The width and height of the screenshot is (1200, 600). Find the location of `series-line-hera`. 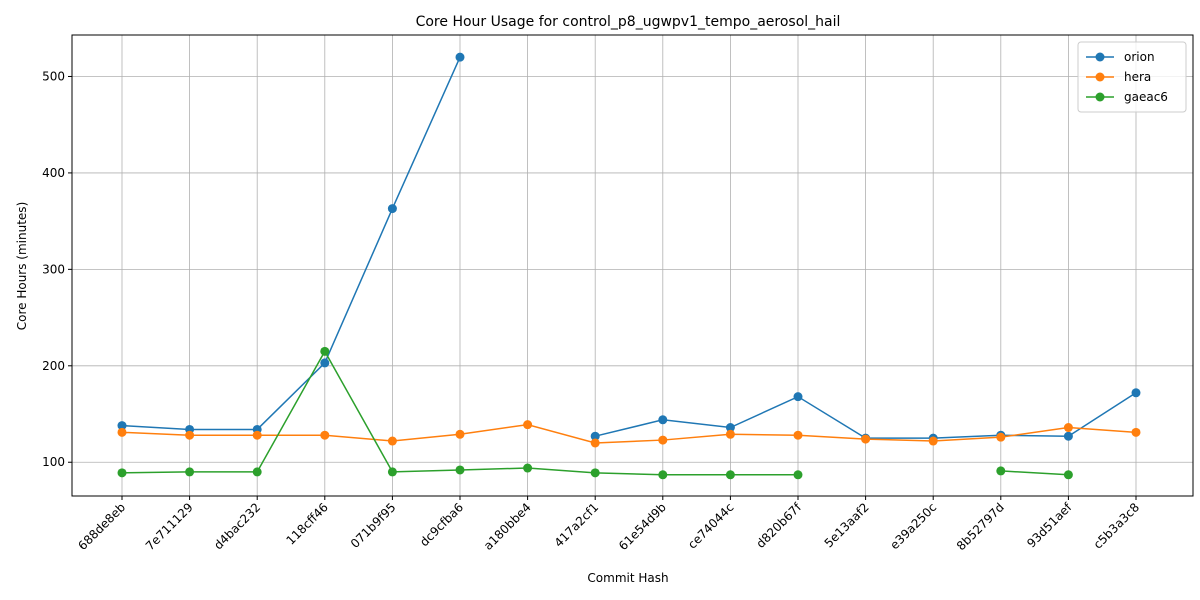

series-line-hera is located at coordinates (629, 433).